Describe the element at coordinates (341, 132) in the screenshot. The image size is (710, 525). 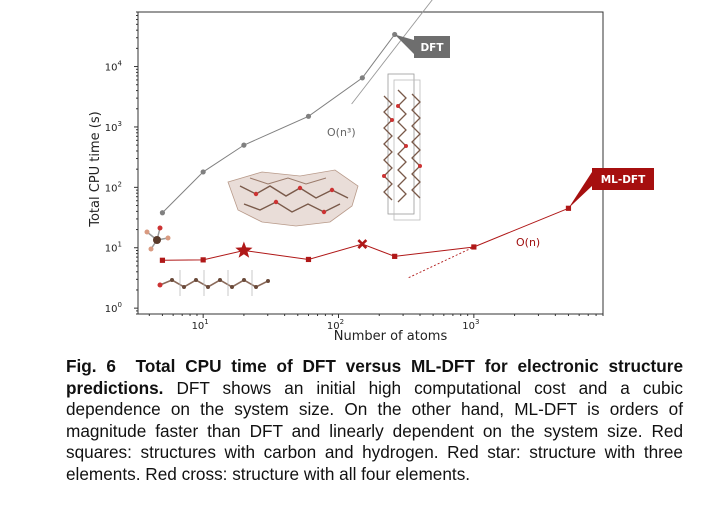
I see `fit-label: O(n³)` at that location.